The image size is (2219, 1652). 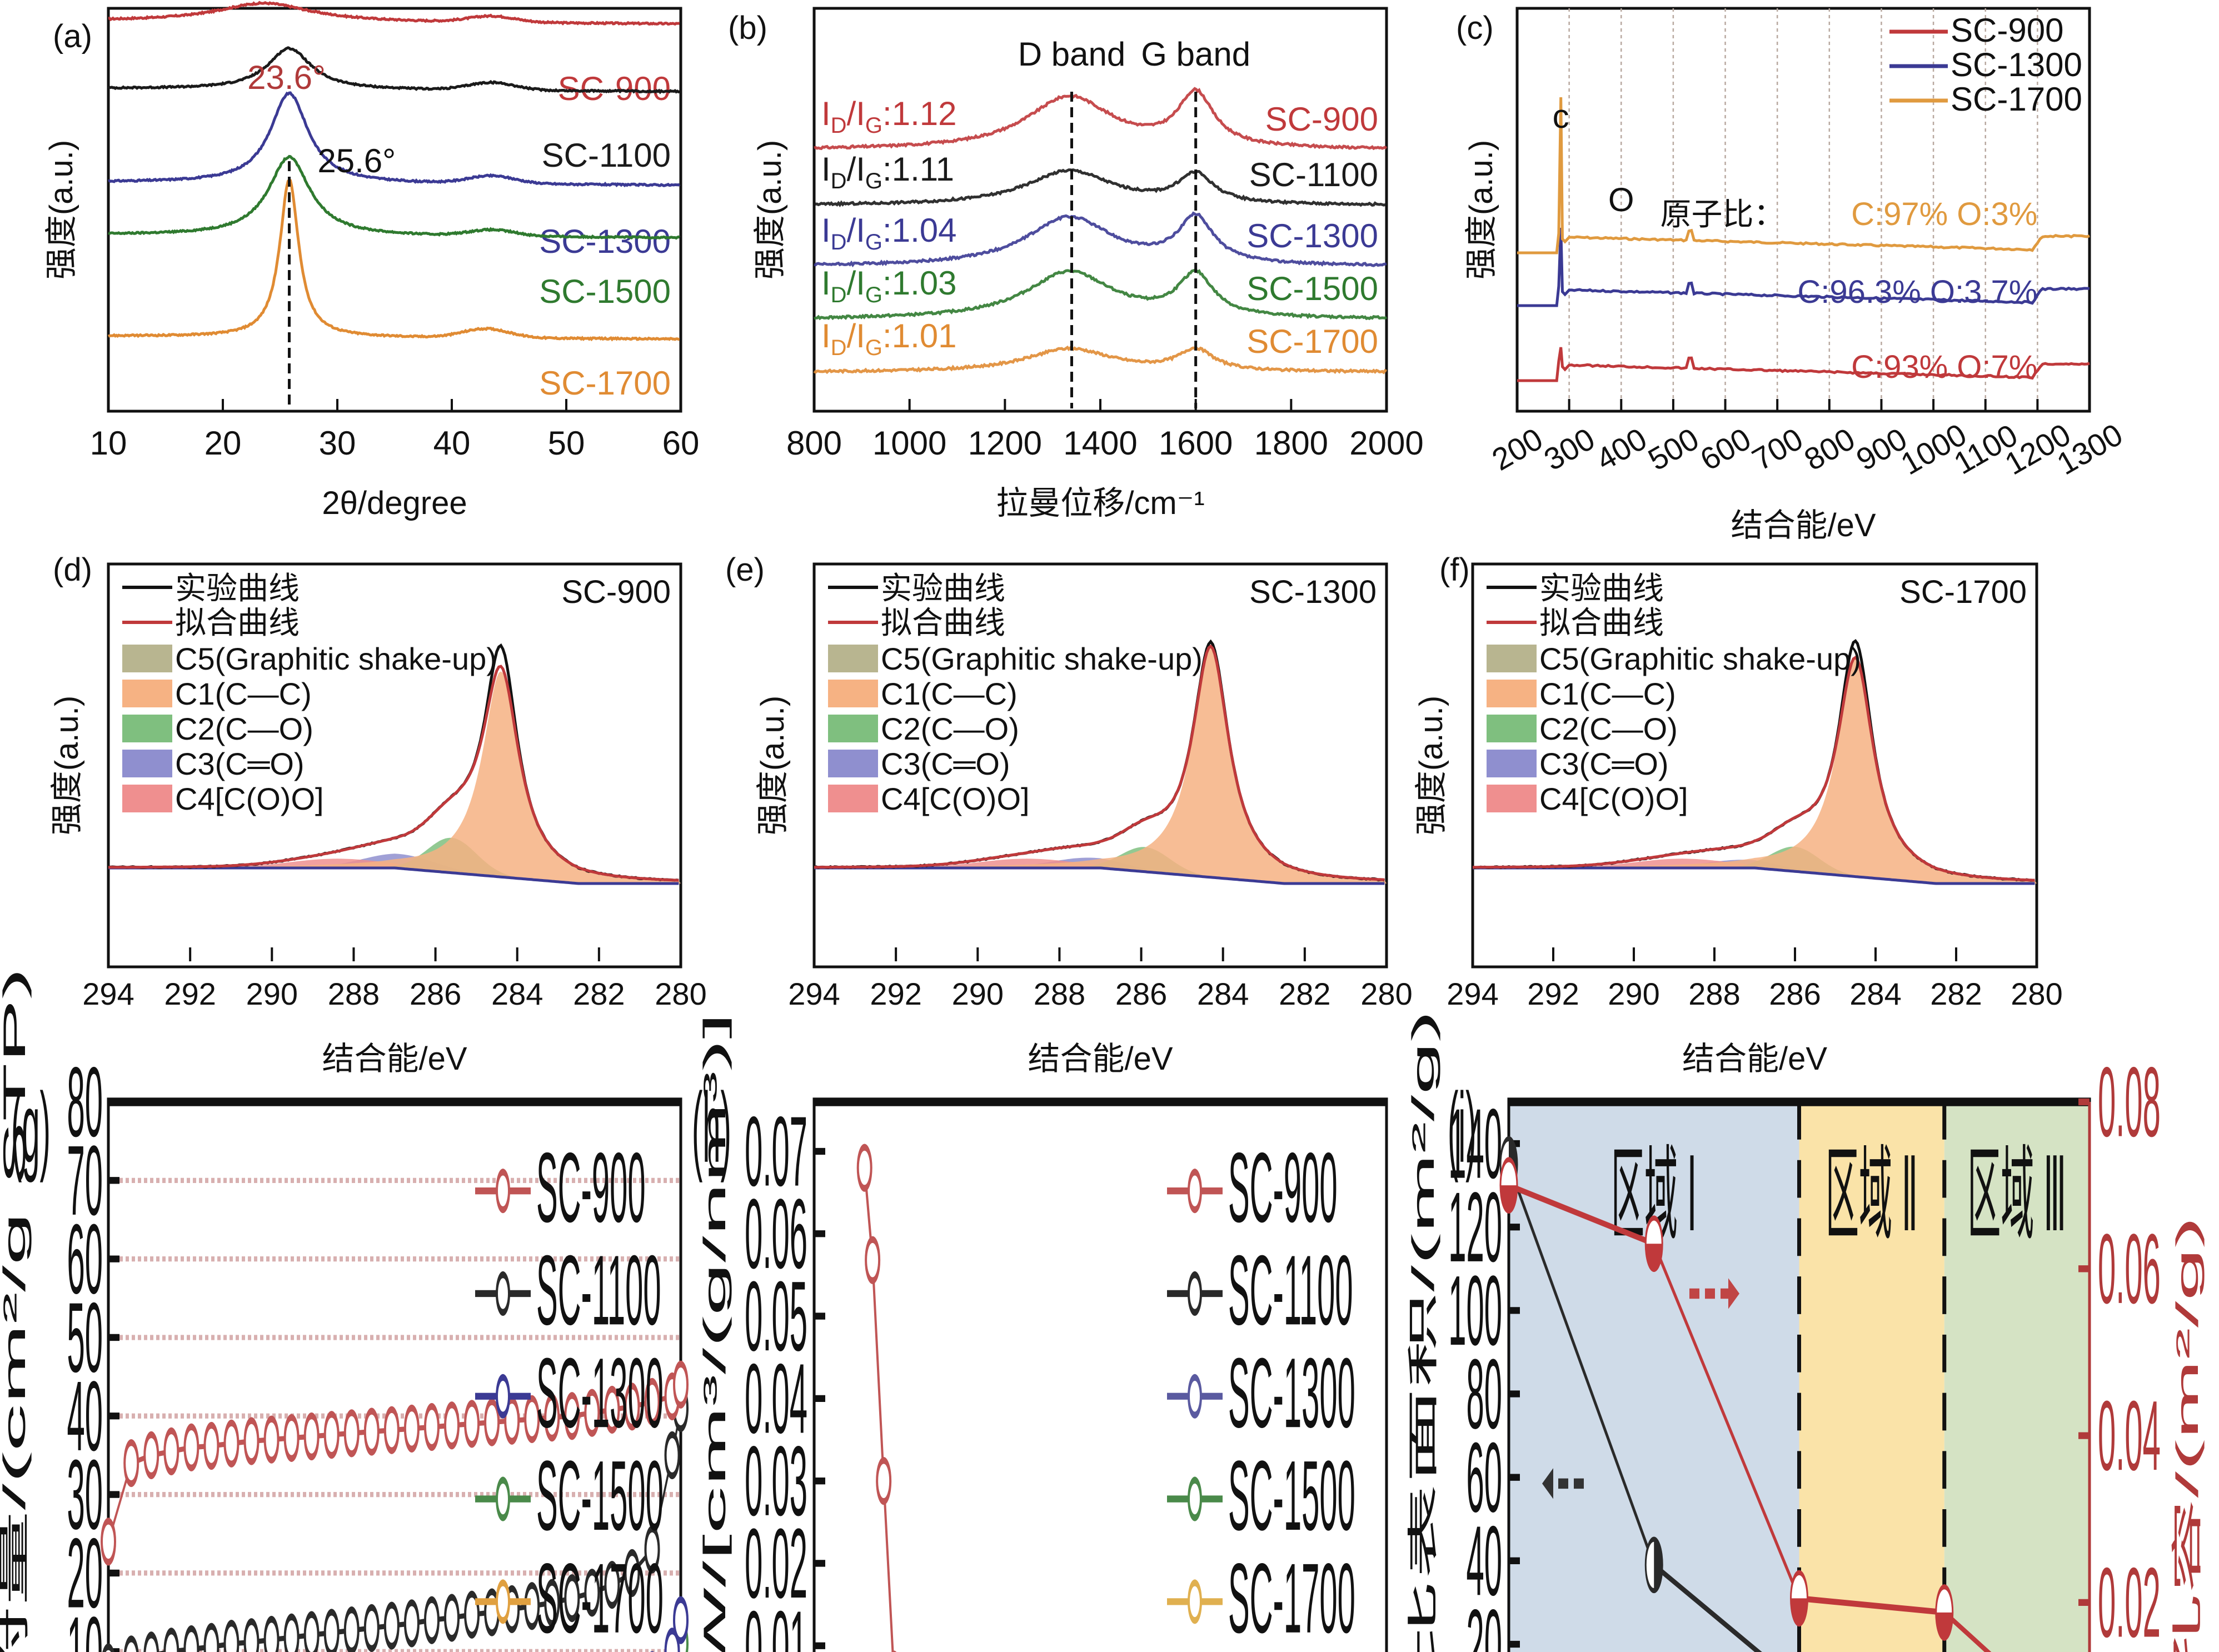 What do you see at coordinates (1601, 588) in the screenshot?
I see `legend-label: 实验曲线` at bounding box center [1601, 588].